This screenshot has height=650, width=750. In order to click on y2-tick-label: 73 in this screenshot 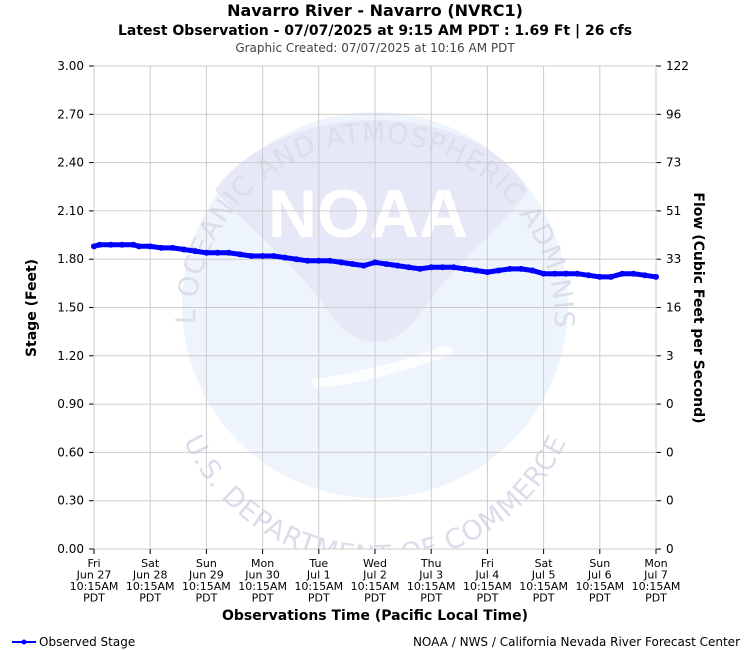, I will do `click(673, 163)`.